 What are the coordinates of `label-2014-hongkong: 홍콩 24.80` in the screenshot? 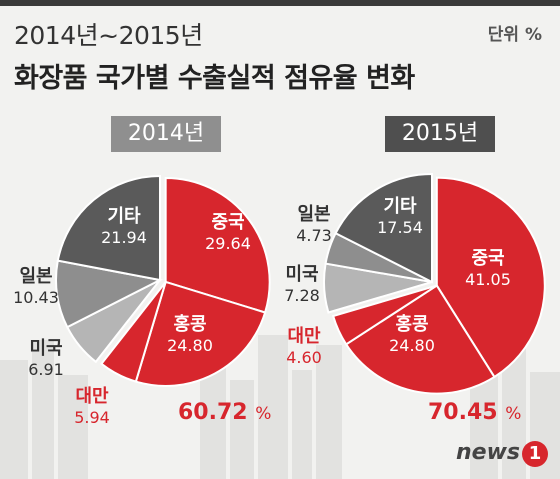 It's located at (190, 334).